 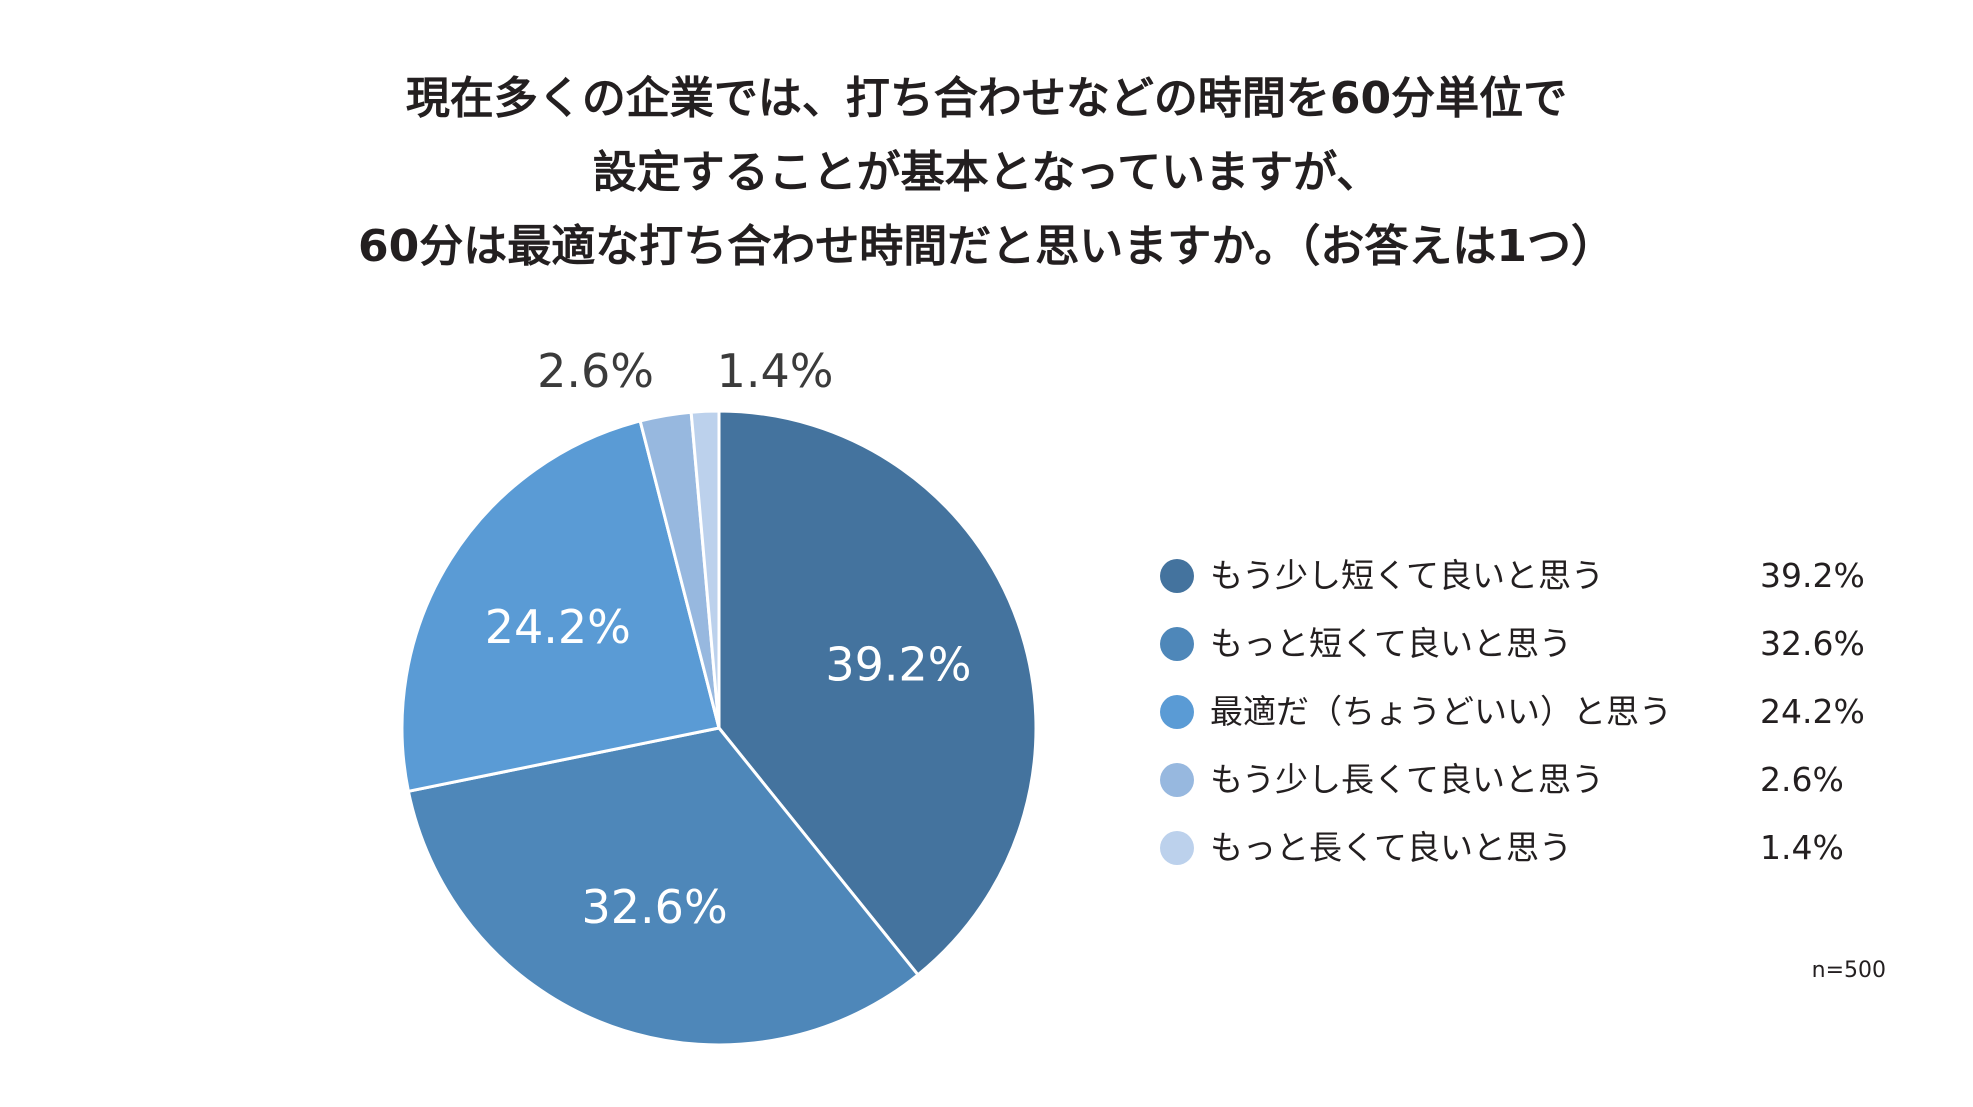 What do you see at coordinates (1391, 643) in the screenshot?
I see `legend-label: もっと短くて良いと思う` at bounding box center [1391, 643].